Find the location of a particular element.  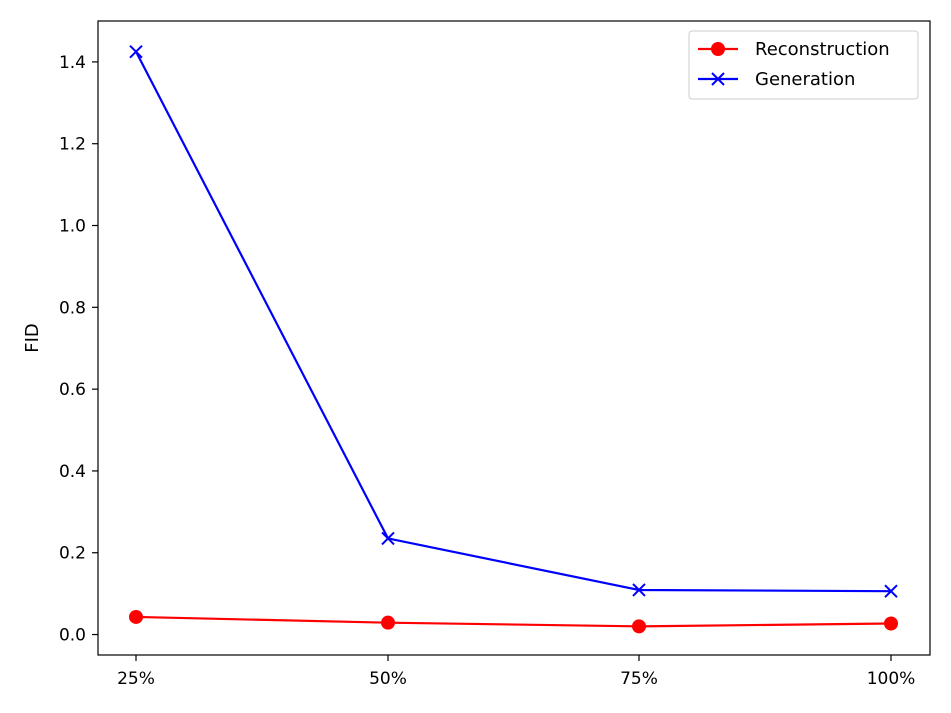

y-tick-label: 0.2 is located at coordinates (72, 554).